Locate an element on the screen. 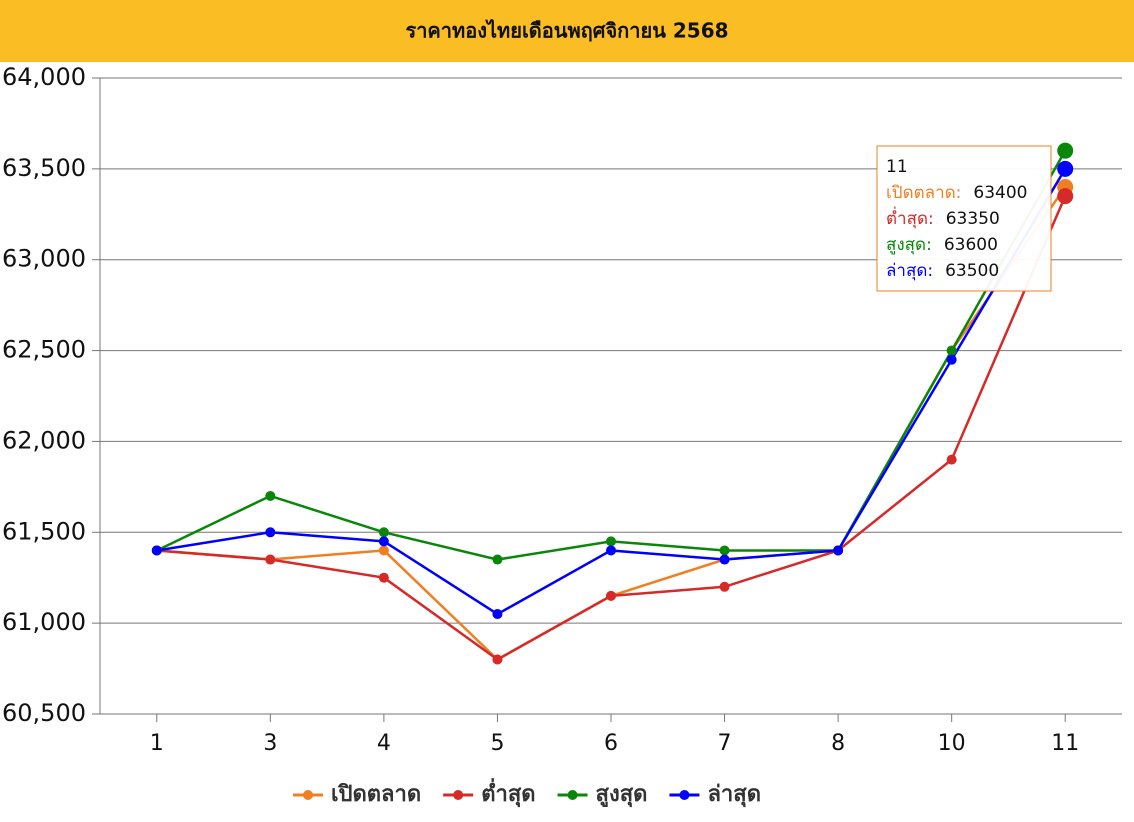 This screenshot has width=1134, height=822. tooltip-label: ต่ำสุด: is located at coordinates (910, 217).